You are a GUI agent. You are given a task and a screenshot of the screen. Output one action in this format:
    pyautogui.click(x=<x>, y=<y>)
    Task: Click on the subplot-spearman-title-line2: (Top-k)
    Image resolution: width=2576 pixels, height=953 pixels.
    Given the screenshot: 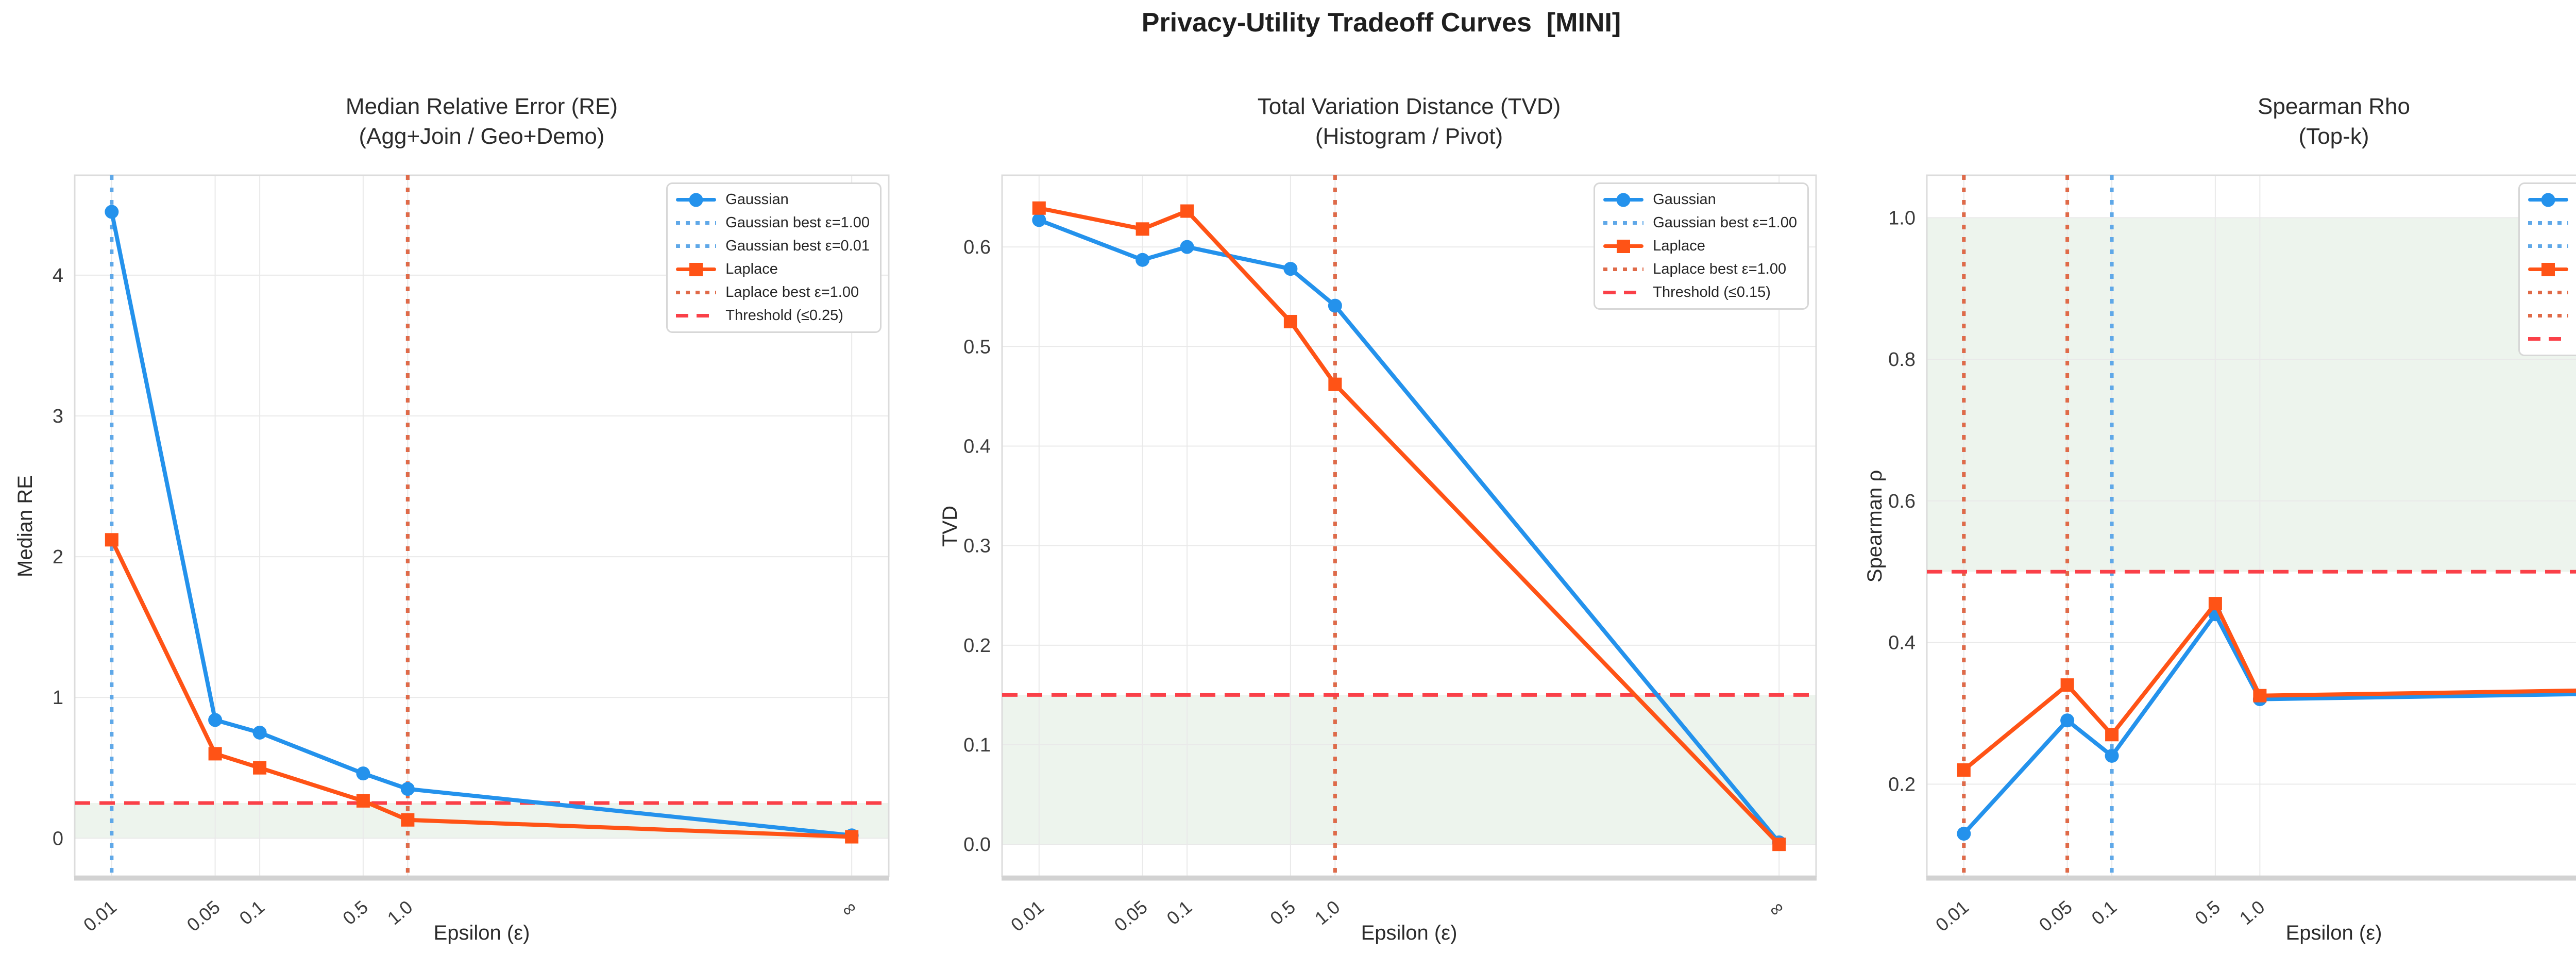 What is the action you would take?
    pyautogui.click(x=2333, y=136)
    